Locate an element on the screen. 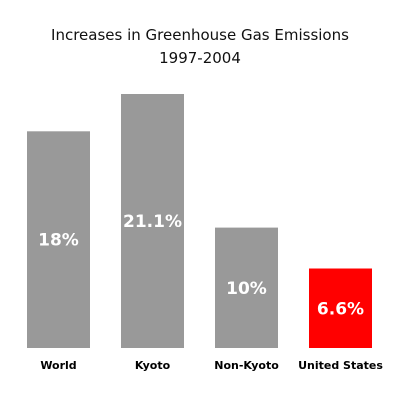 The width and height of the screenshot is (400, 400). value-label: 6.6% is located at coordinates (340, 309).